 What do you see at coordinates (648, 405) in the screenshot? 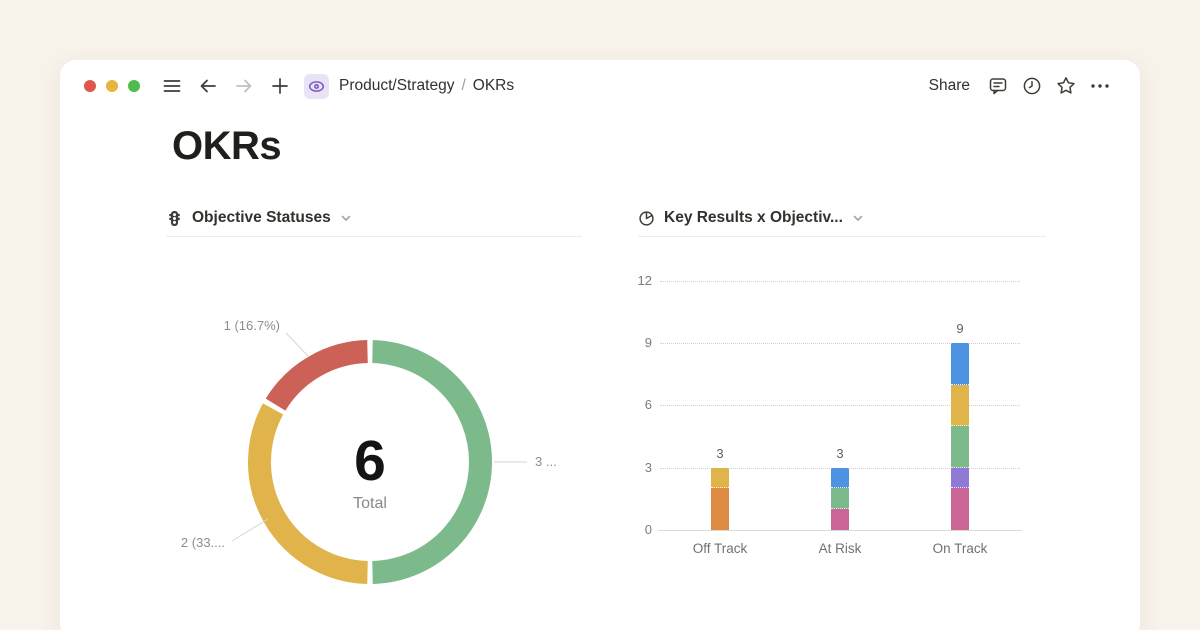
I see `y-axis-tick-label: 6` at bounding box center [648, 405].